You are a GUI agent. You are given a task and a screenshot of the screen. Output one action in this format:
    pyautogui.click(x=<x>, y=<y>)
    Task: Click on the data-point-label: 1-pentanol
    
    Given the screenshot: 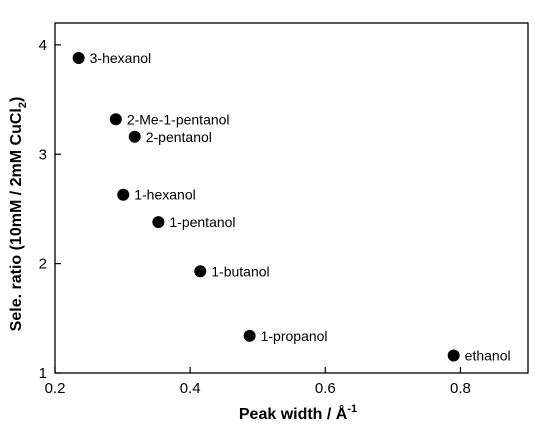 What is the action you would take?
    pyautogui.click(x=202, y=222)
    